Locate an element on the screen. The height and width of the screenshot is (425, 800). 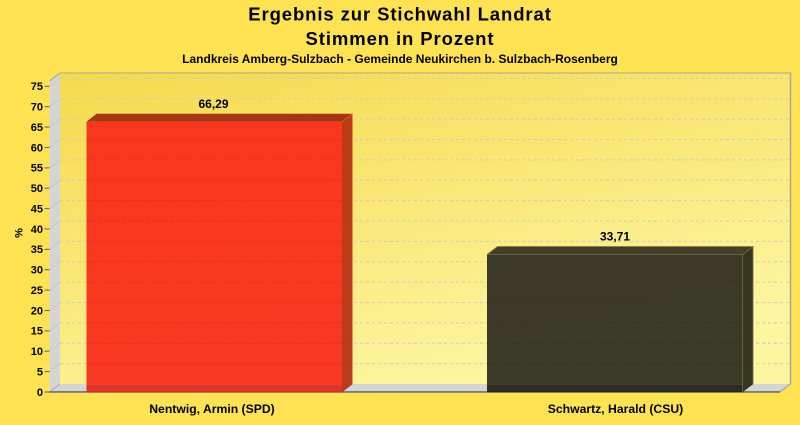
svg-text: Stimmen in Prozent is located at coordinates (400, 38).